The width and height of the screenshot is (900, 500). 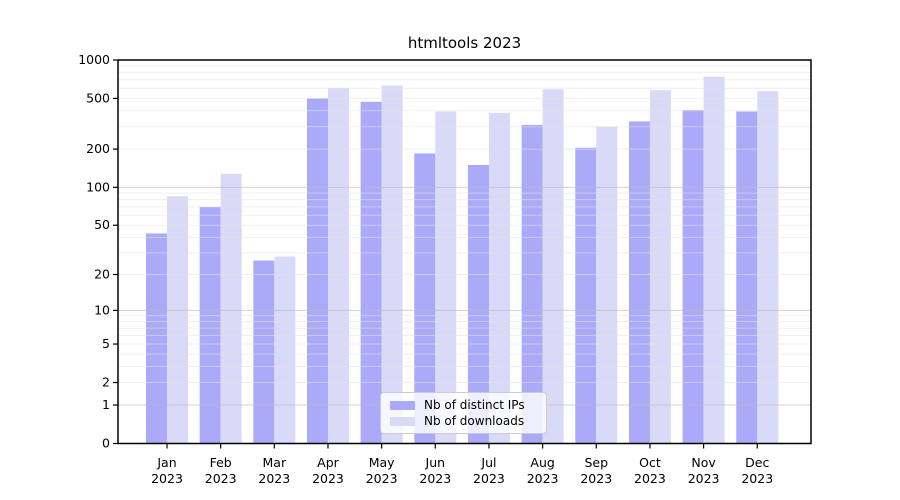 What do you see at coordinates (402, 421) in the screenshot?
I see `legend-swatch-downloads` at bounding box center [402, 421].